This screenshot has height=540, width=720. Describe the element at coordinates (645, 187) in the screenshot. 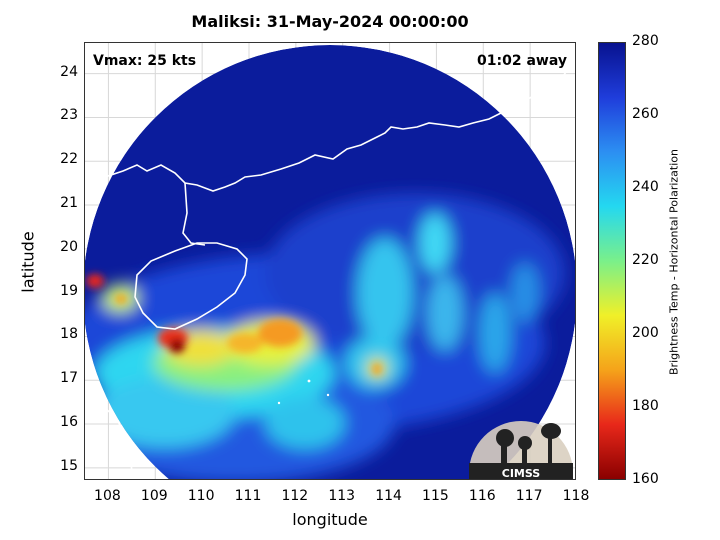

I see `colorbar-tick-label: 240` at that location.